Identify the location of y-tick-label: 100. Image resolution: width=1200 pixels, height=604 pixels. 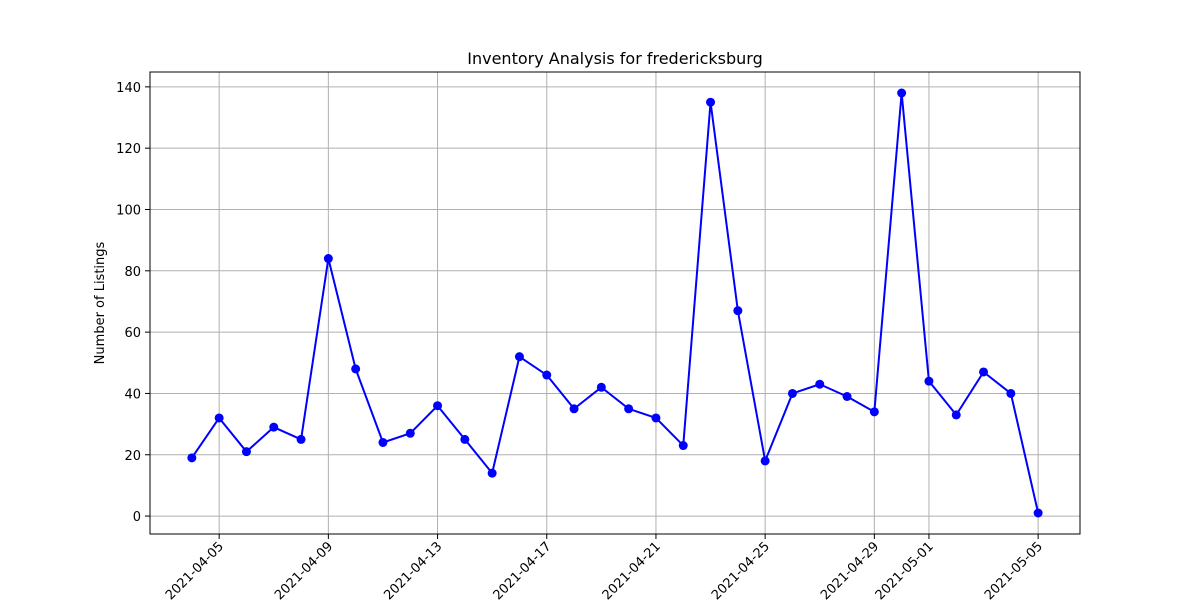
(128, 210).